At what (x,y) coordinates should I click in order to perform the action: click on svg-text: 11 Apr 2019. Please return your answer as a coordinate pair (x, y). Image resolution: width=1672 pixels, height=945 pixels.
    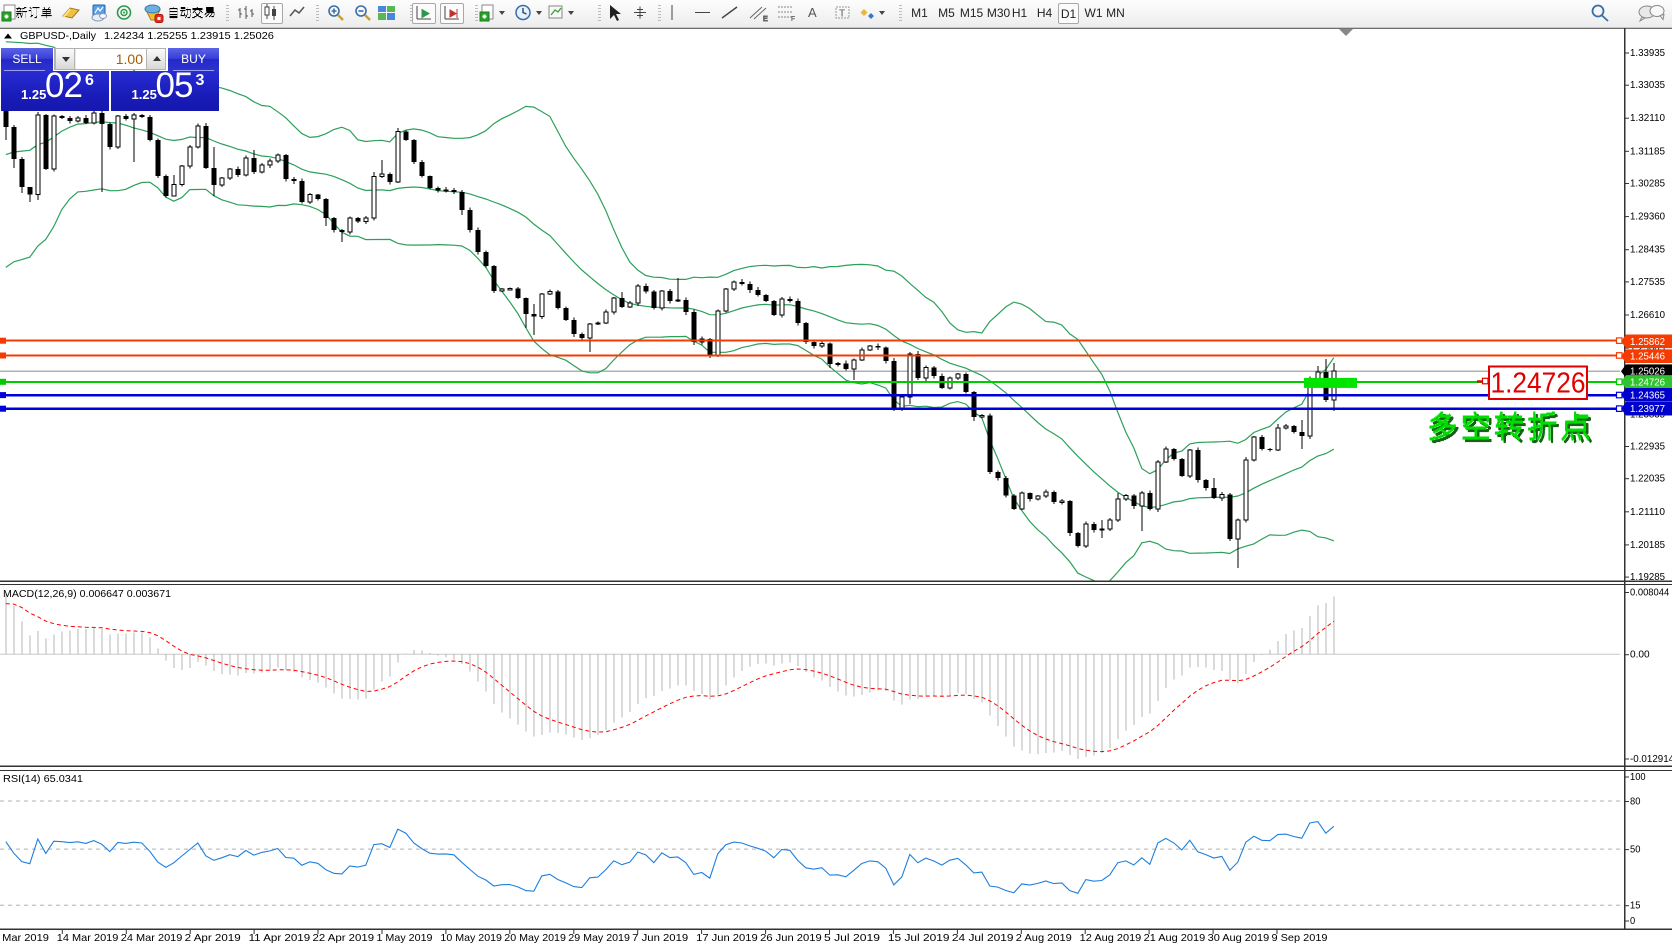
    Looking at the image, I should click on (280, 938).